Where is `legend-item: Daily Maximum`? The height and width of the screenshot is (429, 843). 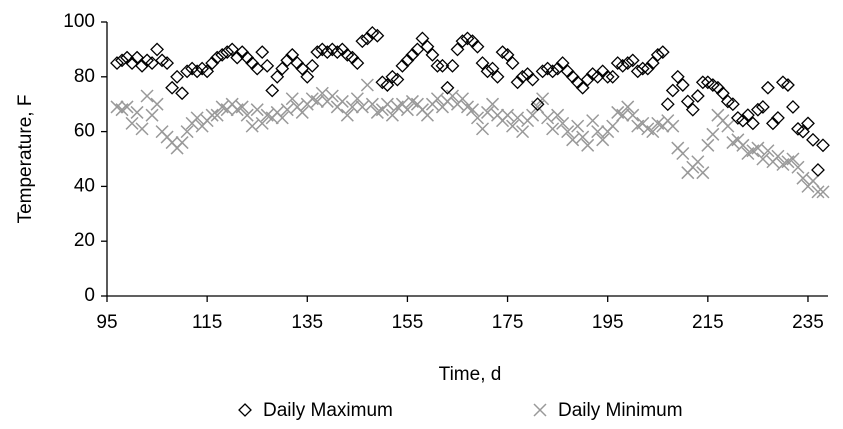 legend-item: Daily Maximum is located at coordinates (315, 410).